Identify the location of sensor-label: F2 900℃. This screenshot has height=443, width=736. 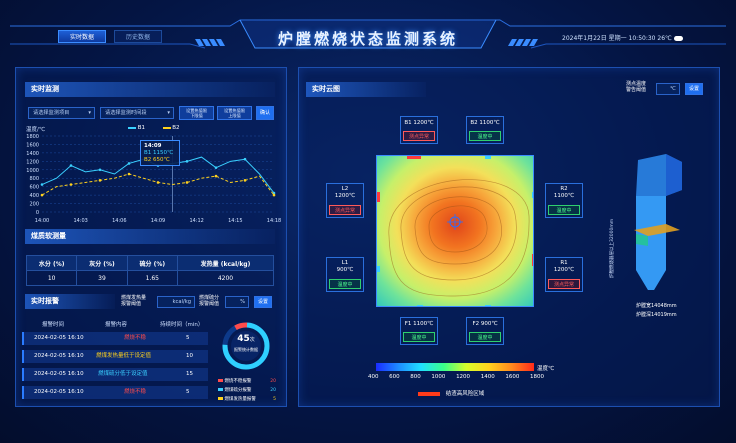
(485, 324).